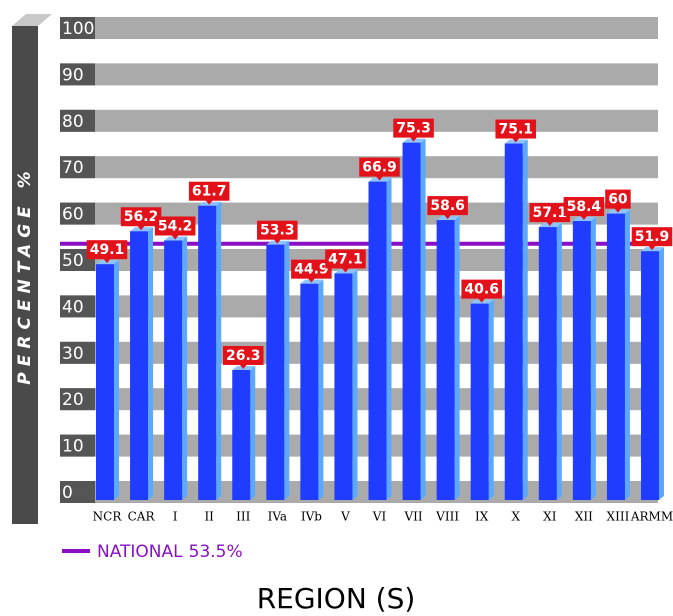 The image size is (673, 616). I want to click on x-tick-label: XIII, so click(618, 517).